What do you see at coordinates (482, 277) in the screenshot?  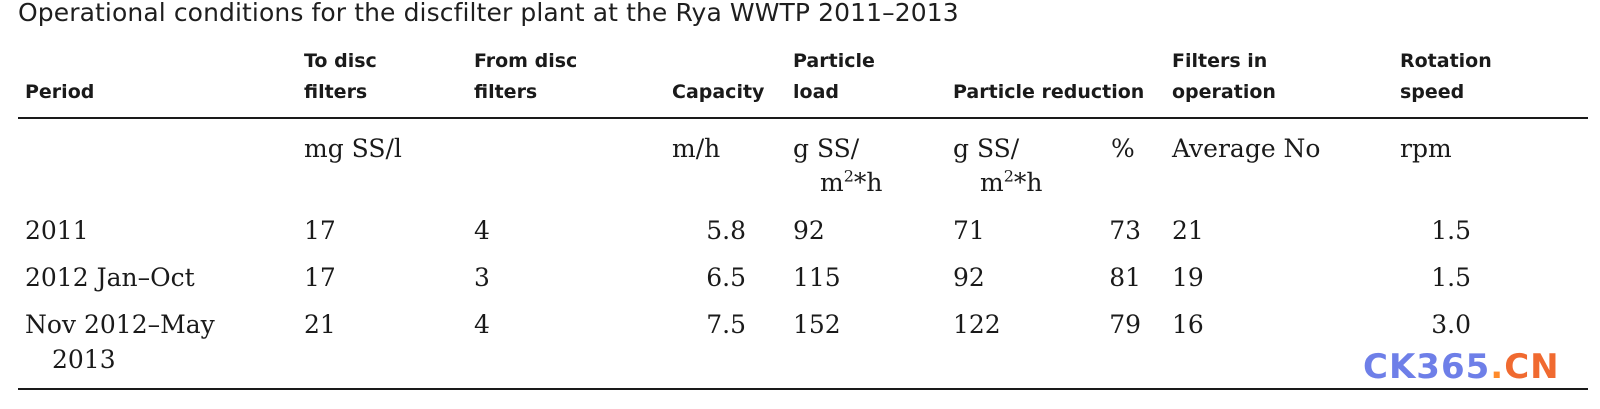 I see `row2-from-disc: 3` at bounding box center [482, 277].